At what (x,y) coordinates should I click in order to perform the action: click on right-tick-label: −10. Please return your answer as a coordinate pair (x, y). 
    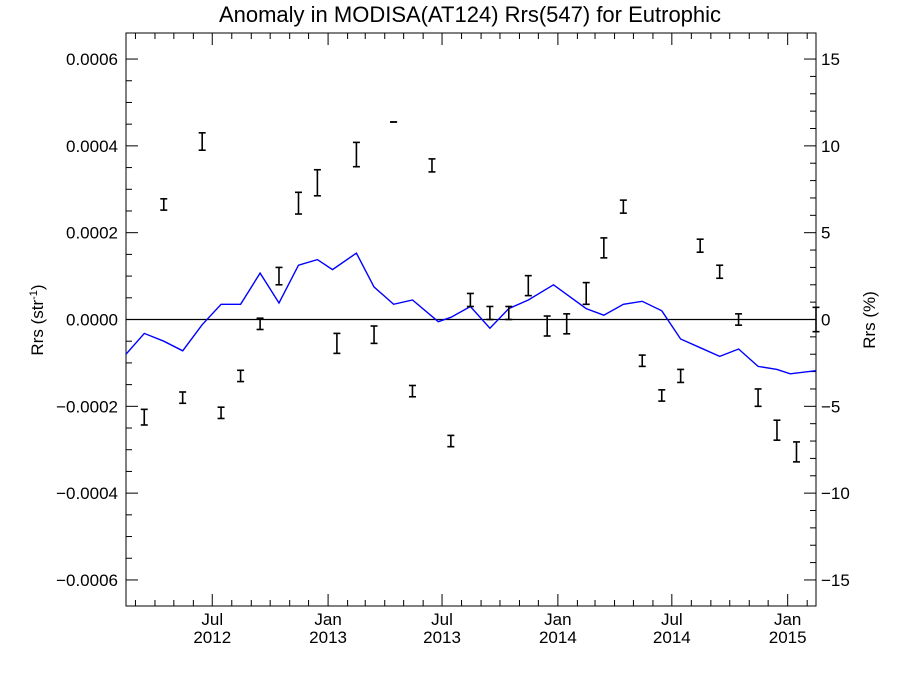
    Looking at the image, I should click on (835, 493).